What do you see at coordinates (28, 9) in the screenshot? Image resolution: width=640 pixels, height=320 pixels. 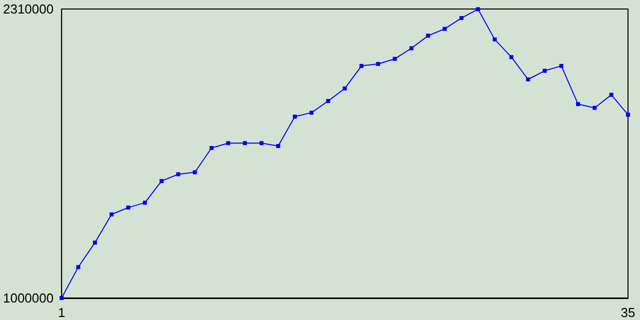 I see `y-tick-label: 2310000` at bounding box center [28, 9].